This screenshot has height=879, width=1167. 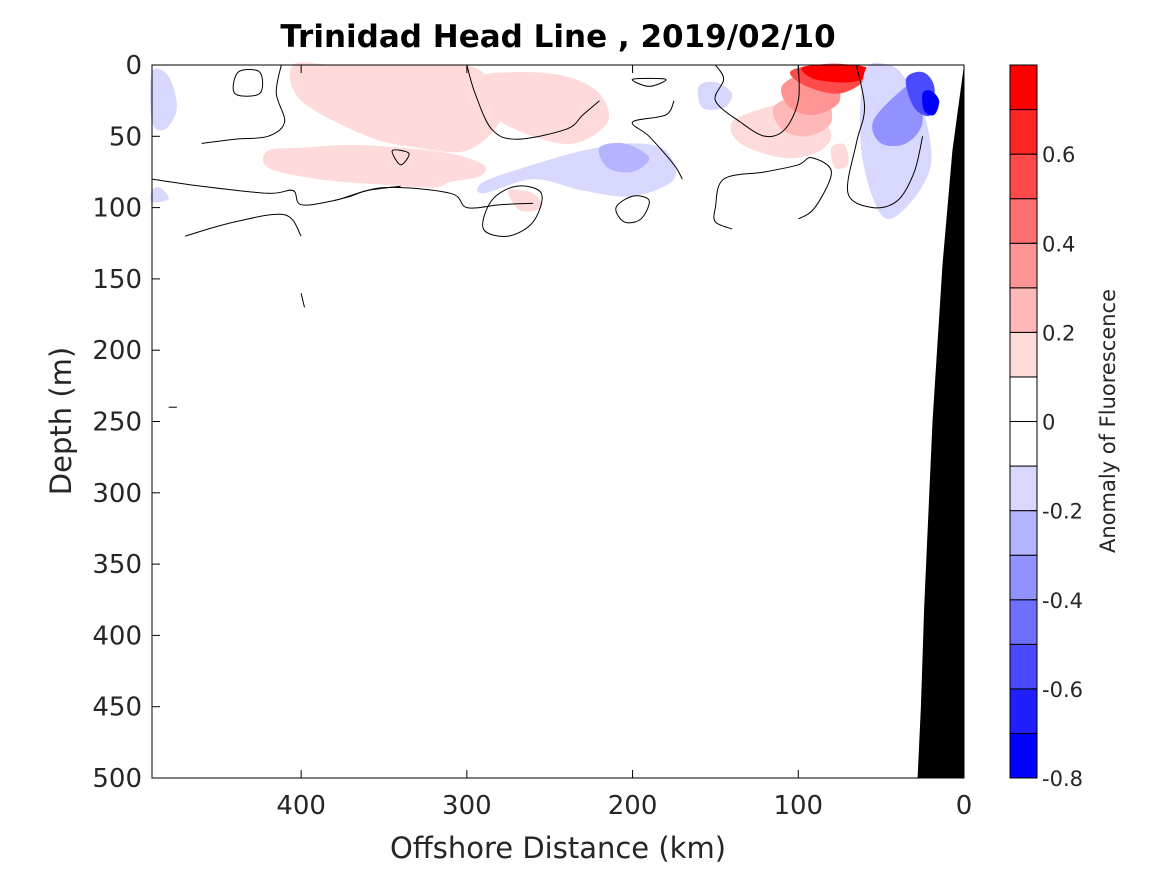 What do you see at coordinates (1062, 690) in the screenshot?
I see `colorbar-tick-label-1: -0.6` at bounding box center [1062, 690].